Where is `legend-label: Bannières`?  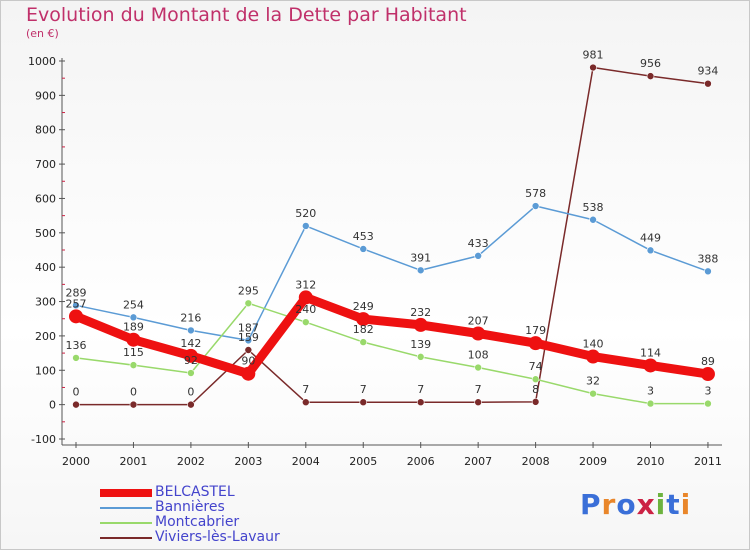 legend-label: Bannières is located at coordinates (190, 507).